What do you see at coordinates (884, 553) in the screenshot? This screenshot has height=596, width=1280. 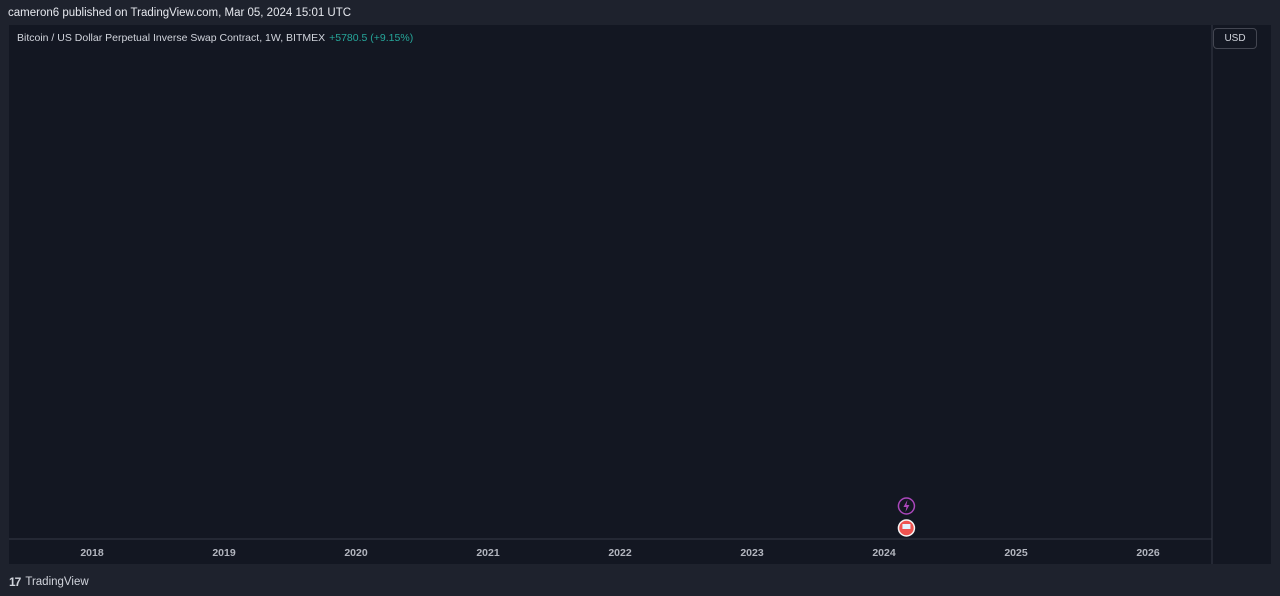 I see `x-tick-label: 2024` at bounding box center [884, 553].